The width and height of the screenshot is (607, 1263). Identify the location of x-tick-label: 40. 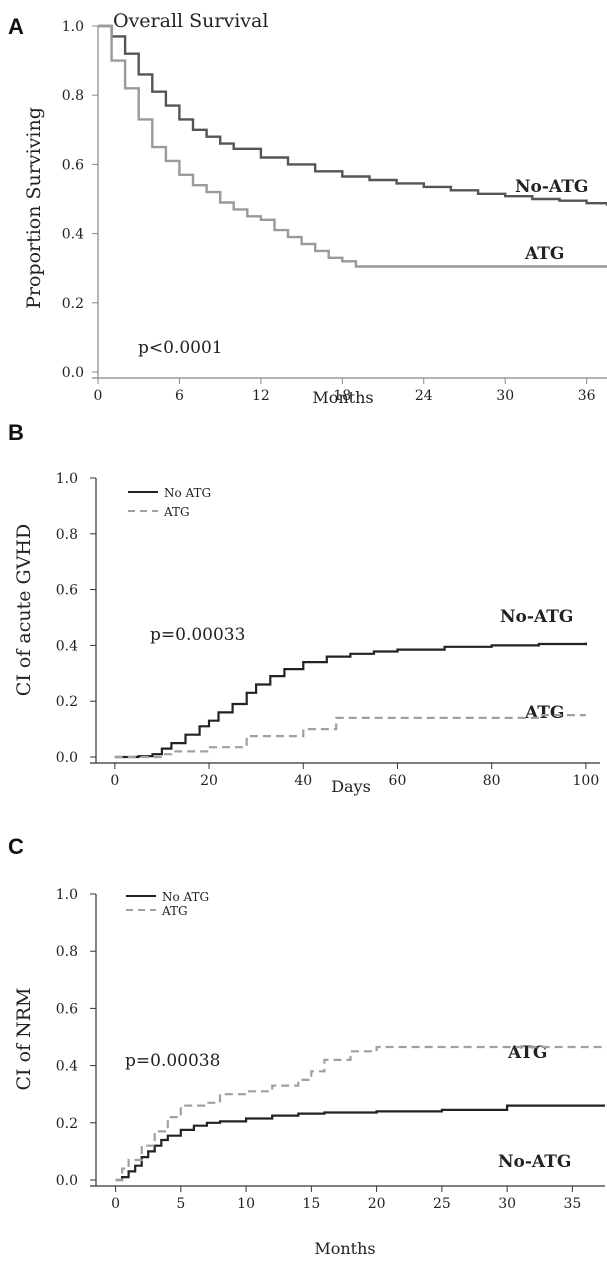
(303, 781).